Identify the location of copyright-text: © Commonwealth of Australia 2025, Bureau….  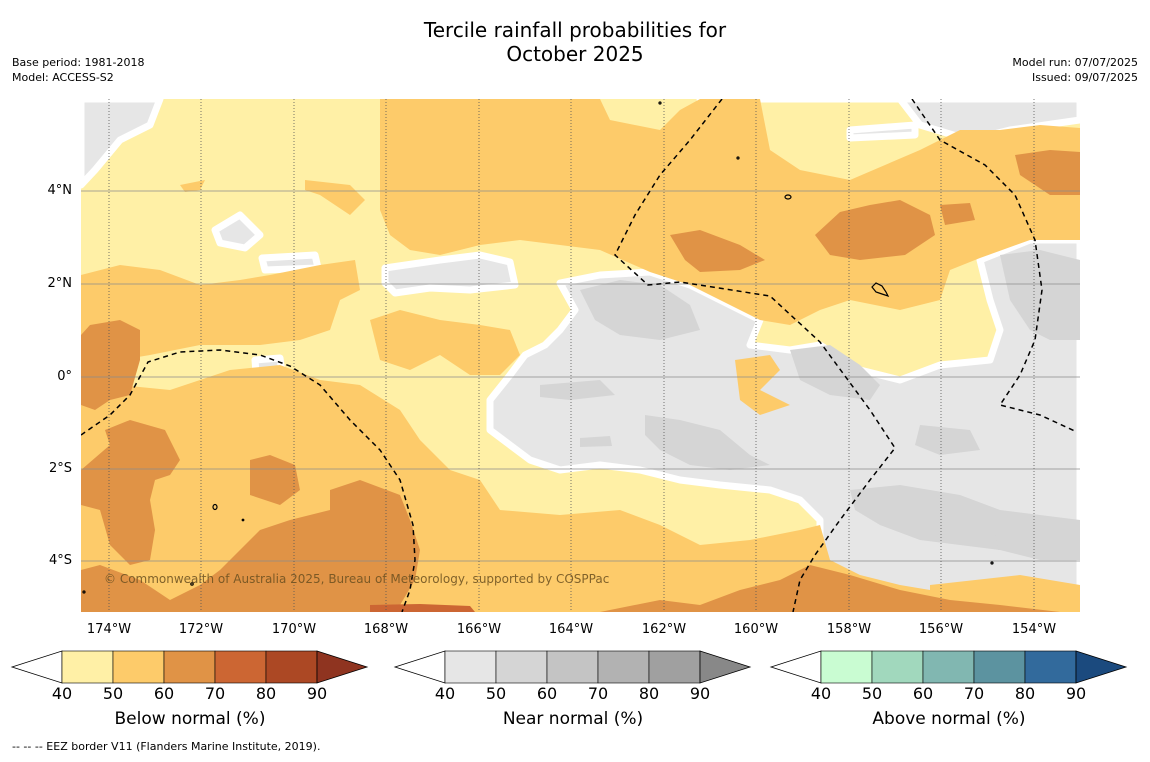
(357, 579).